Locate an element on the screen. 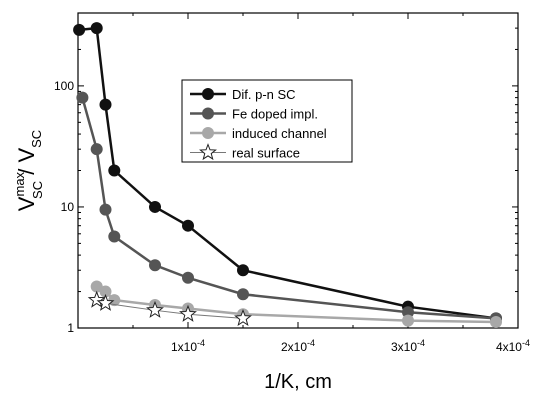  y-tick-label: 1 is located at coordinates (70, 328).